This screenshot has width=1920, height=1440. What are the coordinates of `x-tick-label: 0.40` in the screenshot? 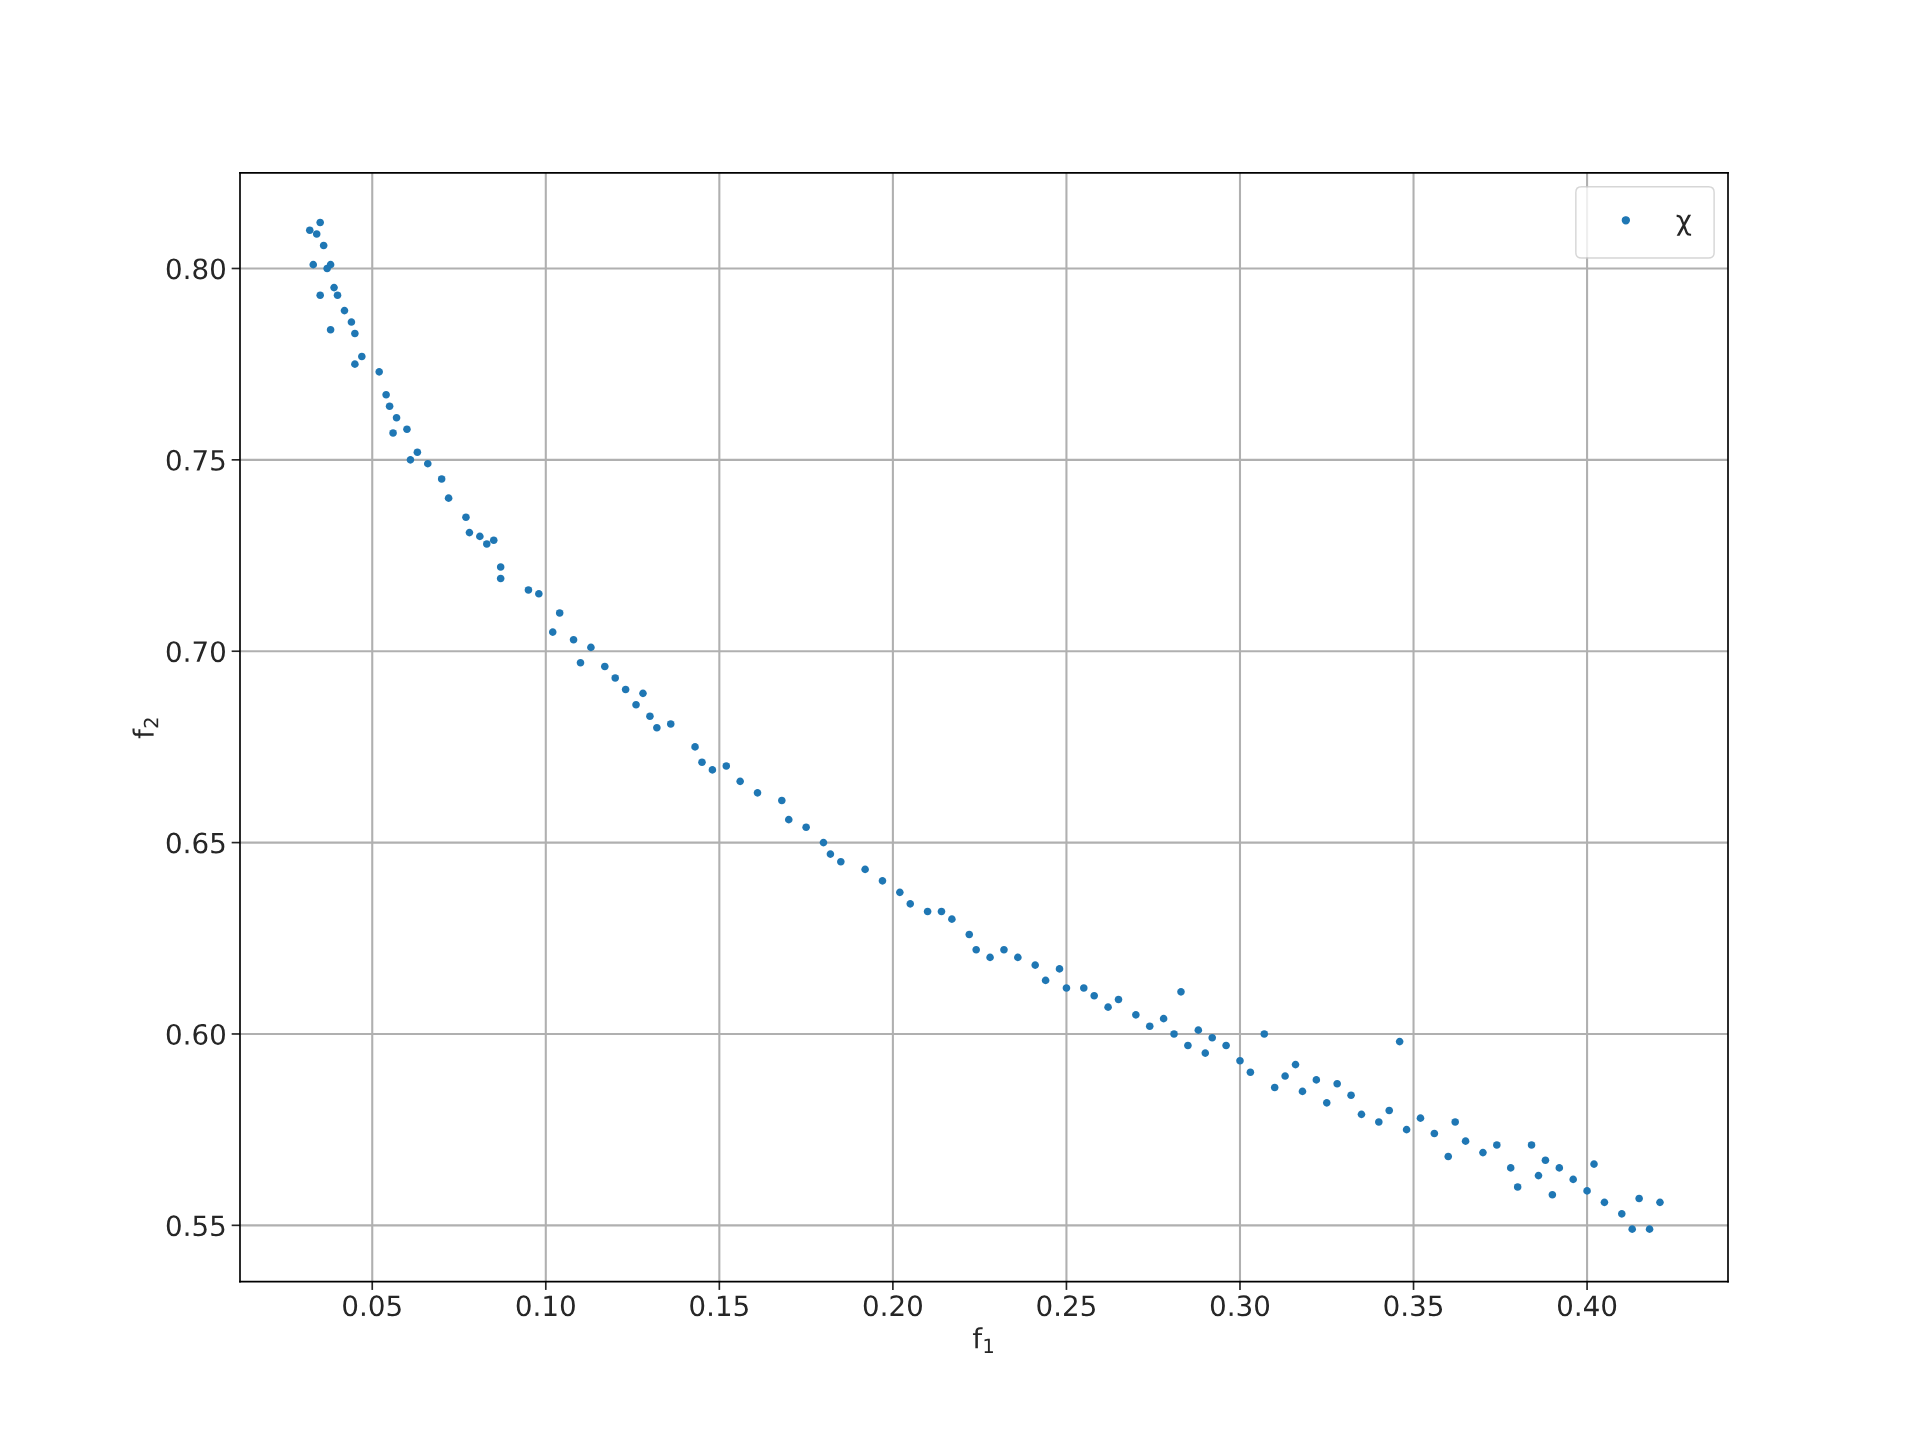 It's located at (1587, 1306).